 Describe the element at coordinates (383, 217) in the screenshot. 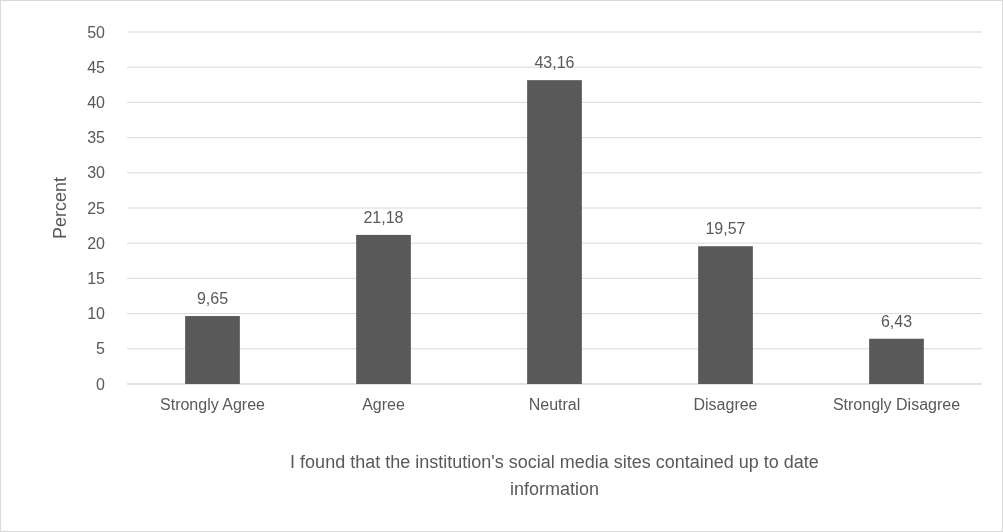

I see `data-label: 21,18` at that location.